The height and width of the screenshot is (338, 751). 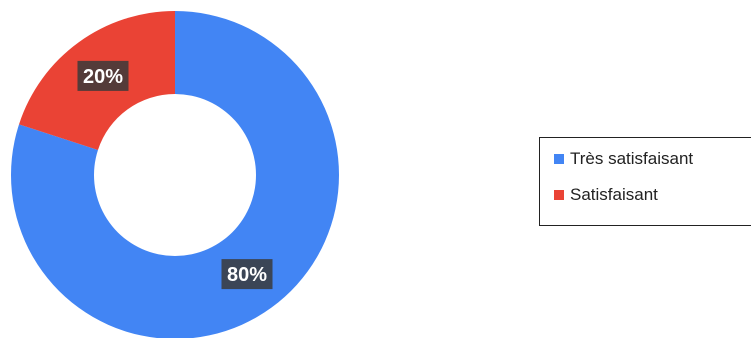 I want to click on legend-swatch-tres-satisfaisant, so click(x=559, y=159).